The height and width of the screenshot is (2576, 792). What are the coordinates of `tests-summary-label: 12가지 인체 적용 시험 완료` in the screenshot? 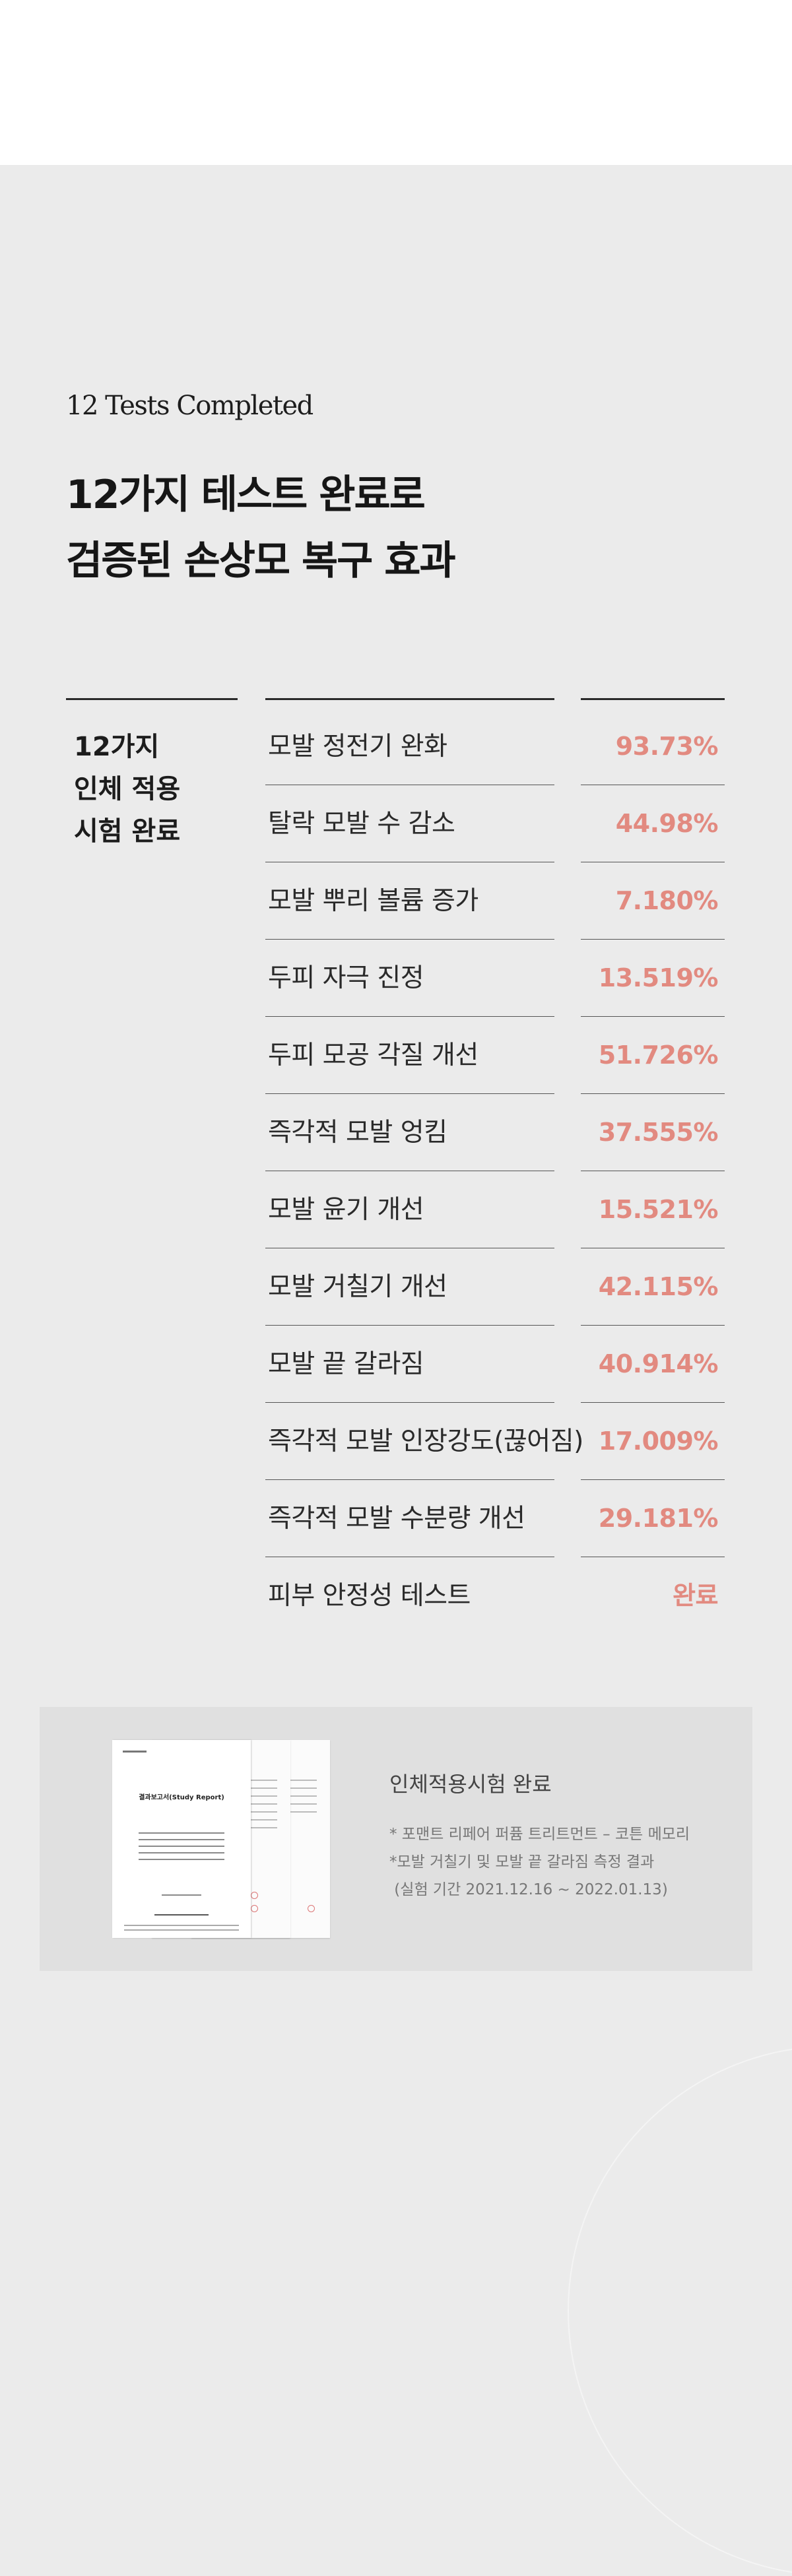 It's located at (127, 789).